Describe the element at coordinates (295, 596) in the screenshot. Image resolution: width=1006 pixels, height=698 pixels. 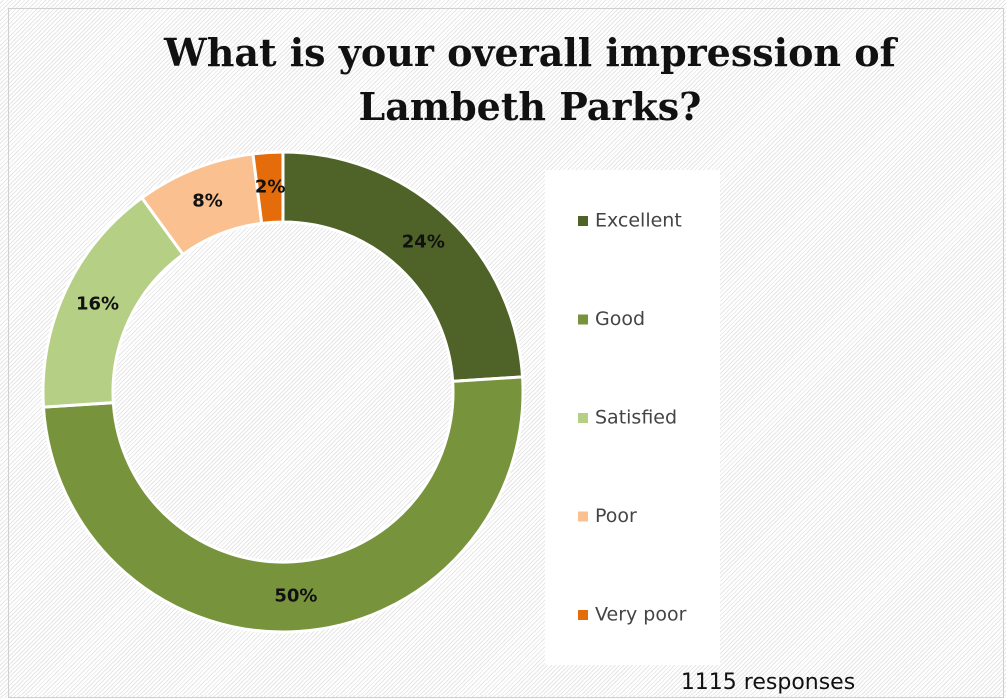
I see `value-label: 50%` at that location.